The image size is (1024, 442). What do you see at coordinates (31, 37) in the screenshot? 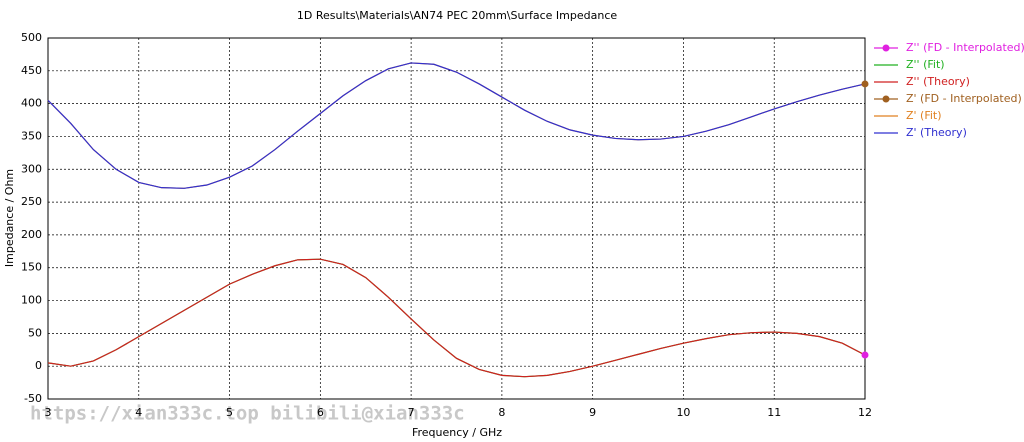
I see `y-tick-label: 500` at bounding box center [31, 37].